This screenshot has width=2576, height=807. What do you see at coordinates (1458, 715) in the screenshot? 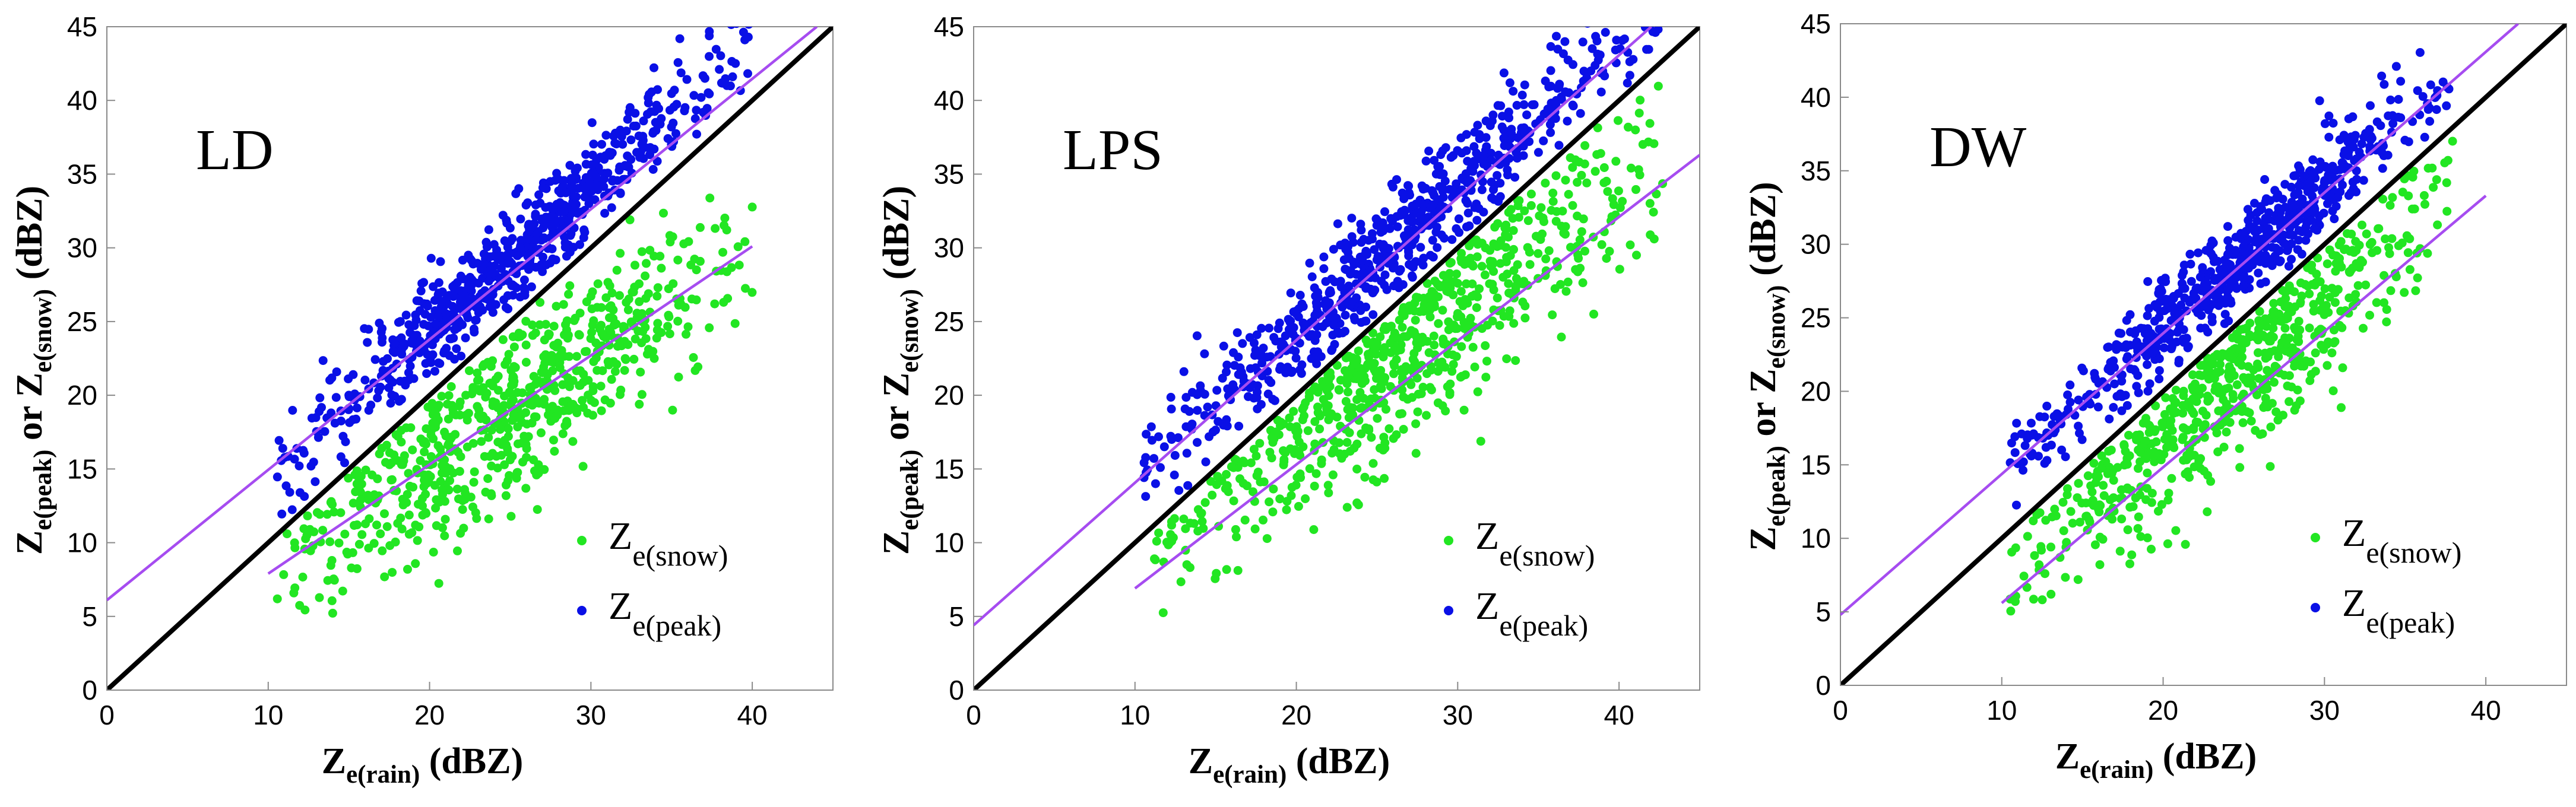
I see `x-tick-label: 30` at bounding box center [1458, 715].